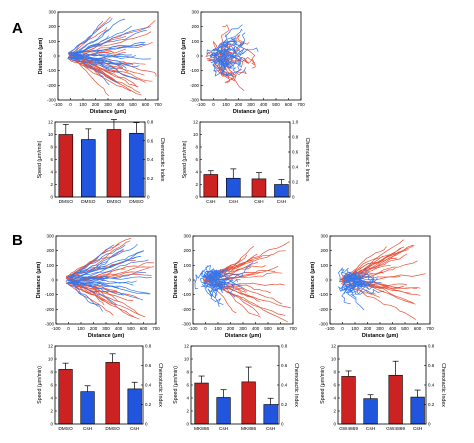 The height and width of the screenshot is (443, 474). I want to click on y-tick-label: 12, so click(51, 346).